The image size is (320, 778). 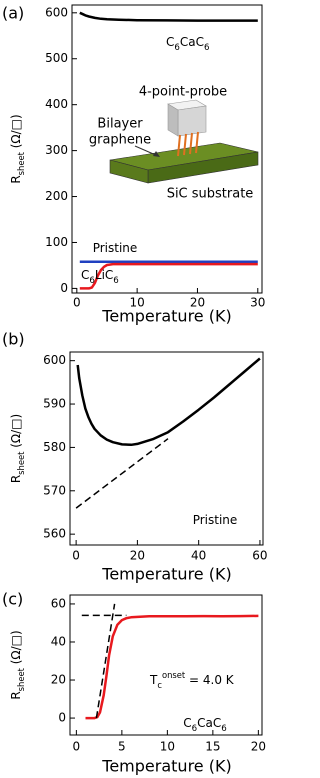 What do you see at coordinates (257, 303) in the screenshot?
I see `x-tick-label: 30` at bounding box center [257, 303].